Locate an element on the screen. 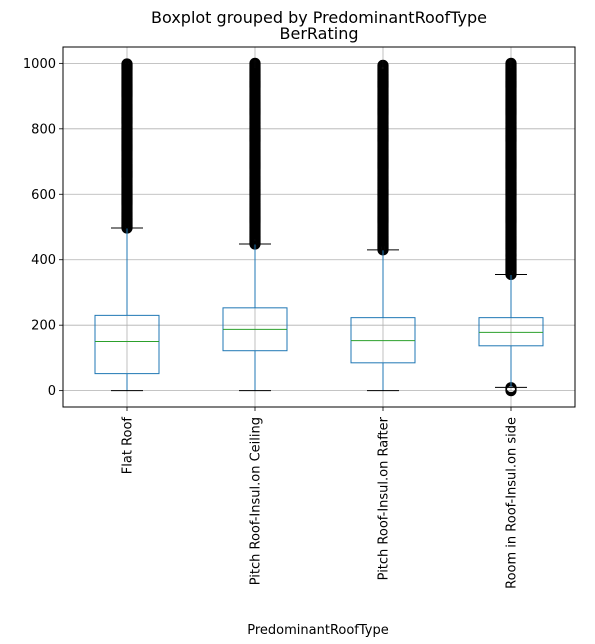 This screenshot has width=595, height=644. x-tick-label: Pitch Roof-Insul.on Ceiling is located at coordinates (256, 501).